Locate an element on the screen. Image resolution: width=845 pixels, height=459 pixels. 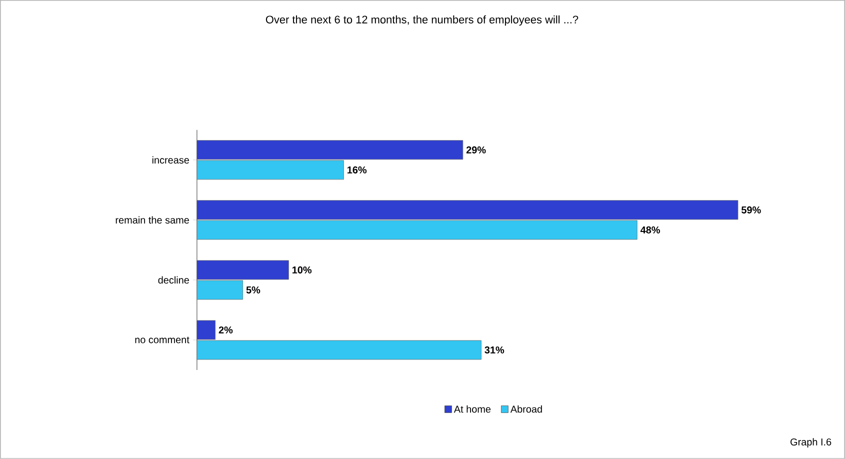
chart-title: Over the next 6 to 12 months, the numbers of employees will ...? is located at coordinates (422, 20).